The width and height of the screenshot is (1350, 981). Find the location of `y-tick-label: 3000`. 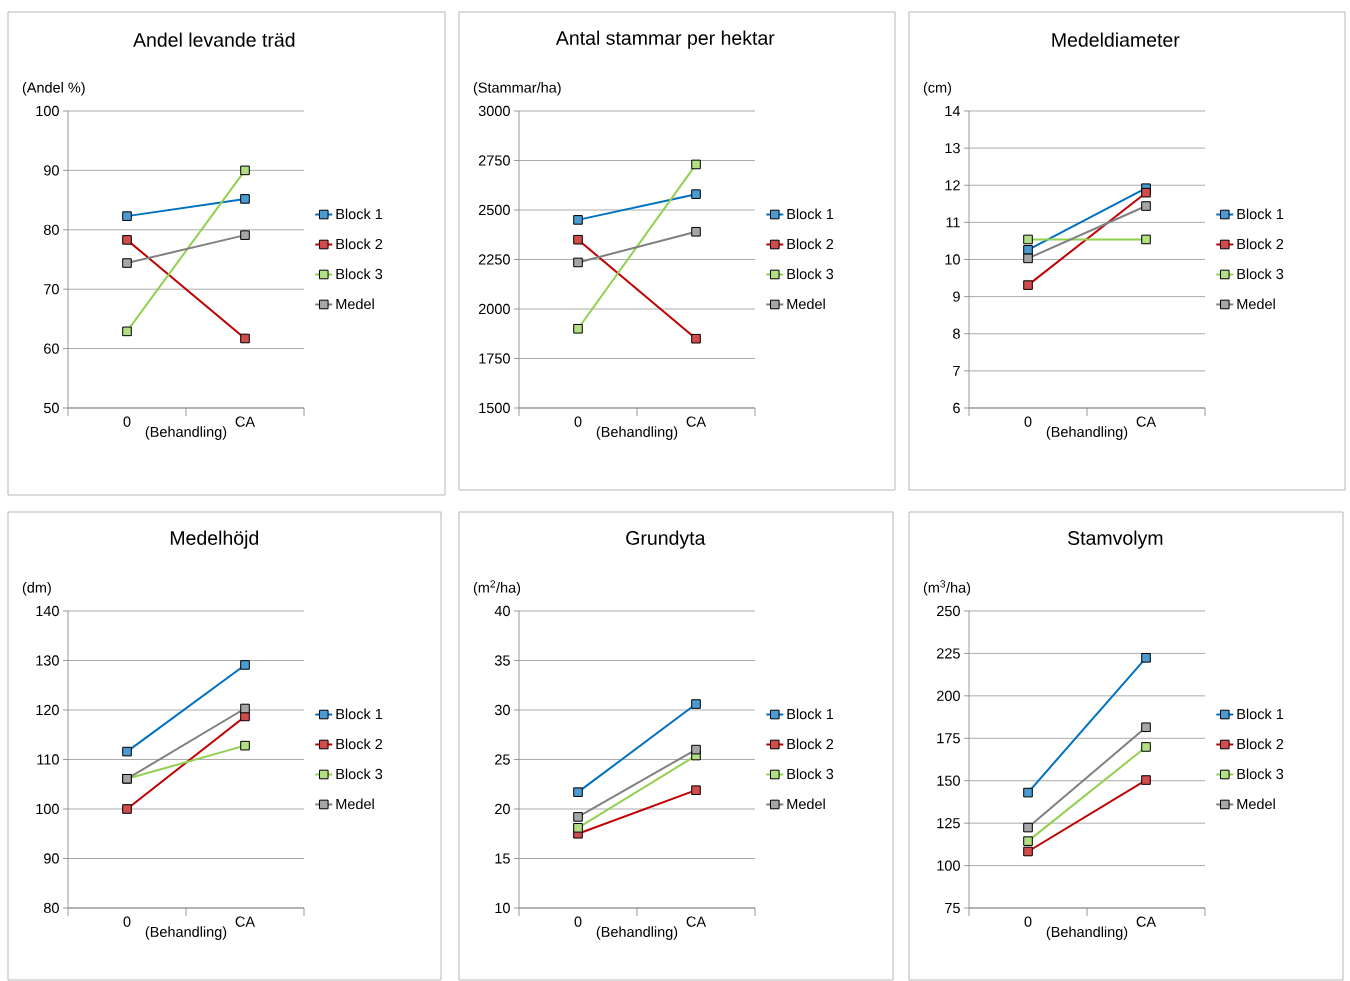

y-tick-label: 3000 is located at coordinates (494, 111).